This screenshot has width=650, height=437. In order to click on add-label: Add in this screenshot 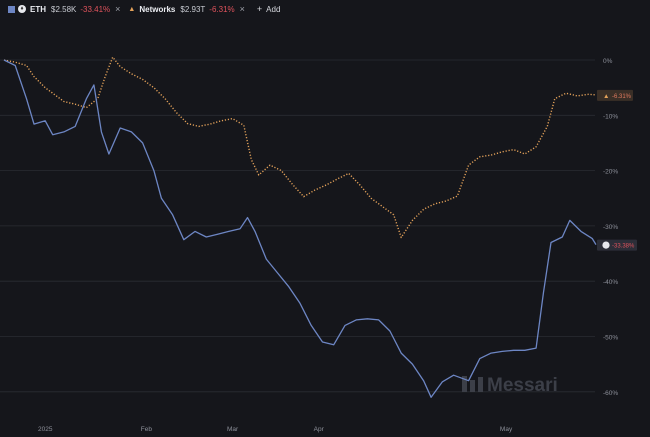, I will do `click(273, 9)`.